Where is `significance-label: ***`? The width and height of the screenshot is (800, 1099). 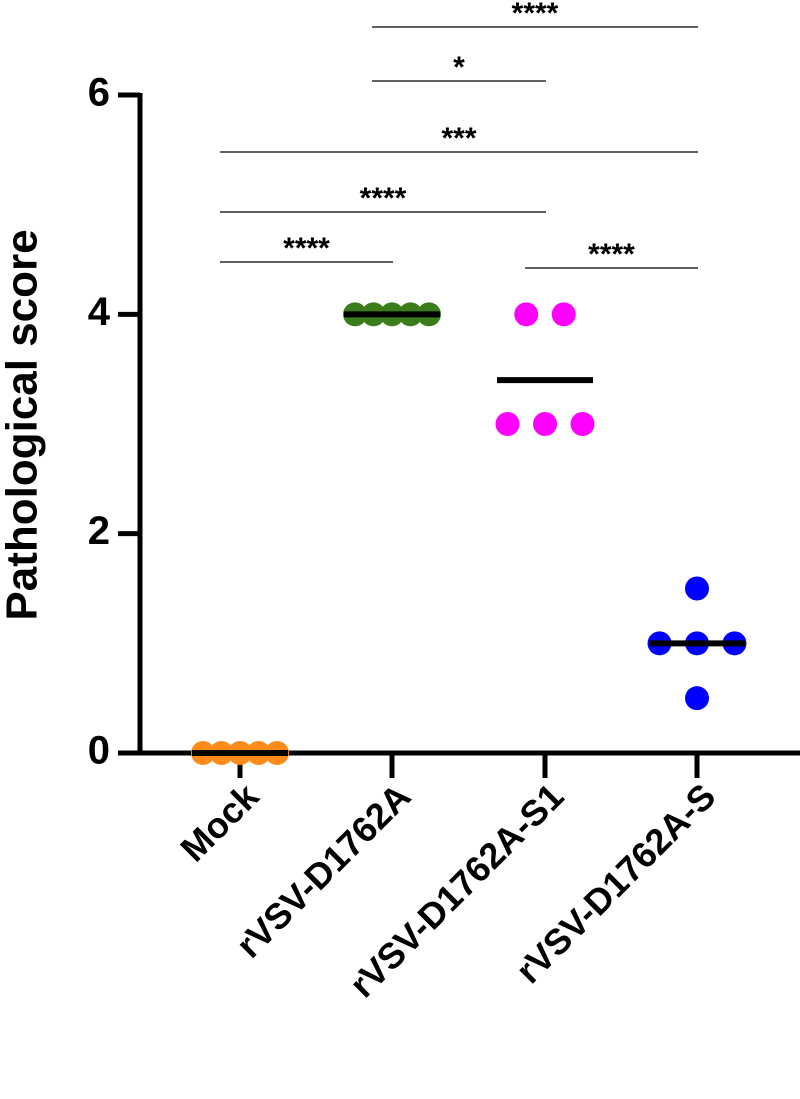 significance-label: *** is located at coordinates (458, 138).